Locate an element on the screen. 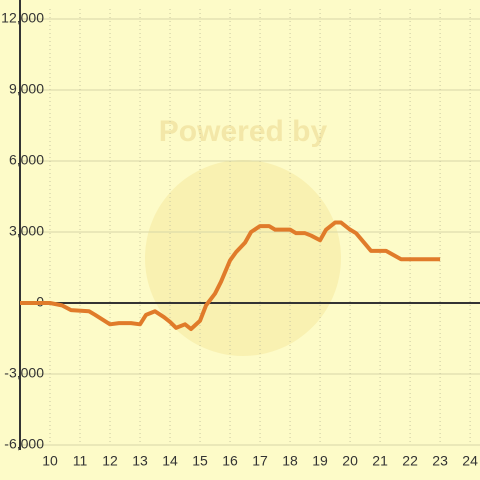 Image resolution: width=480 pixels, height=480 pixels. x-tick-label: 11 is located at coordinates (80, 461).